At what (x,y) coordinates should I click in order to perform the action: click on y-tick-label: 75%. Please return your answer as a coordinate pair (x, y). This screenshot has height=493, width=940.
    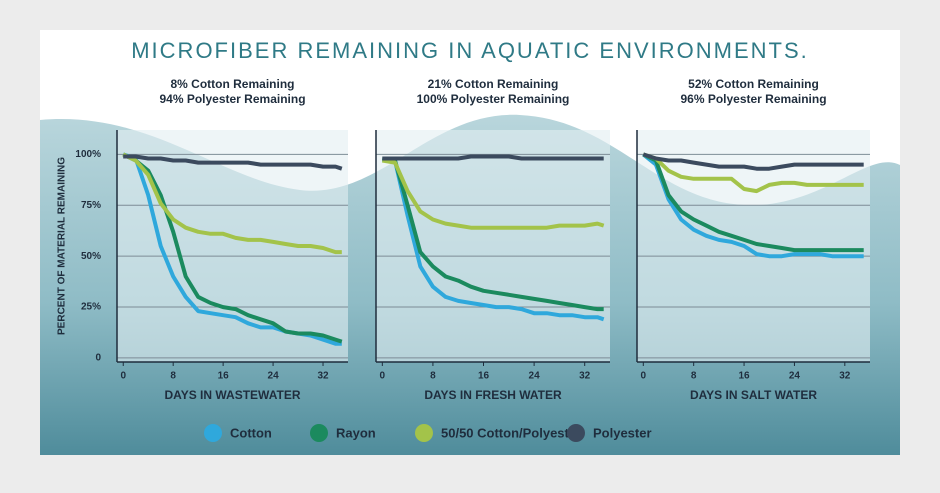
    Looking at the image, I should click on (91, 205).